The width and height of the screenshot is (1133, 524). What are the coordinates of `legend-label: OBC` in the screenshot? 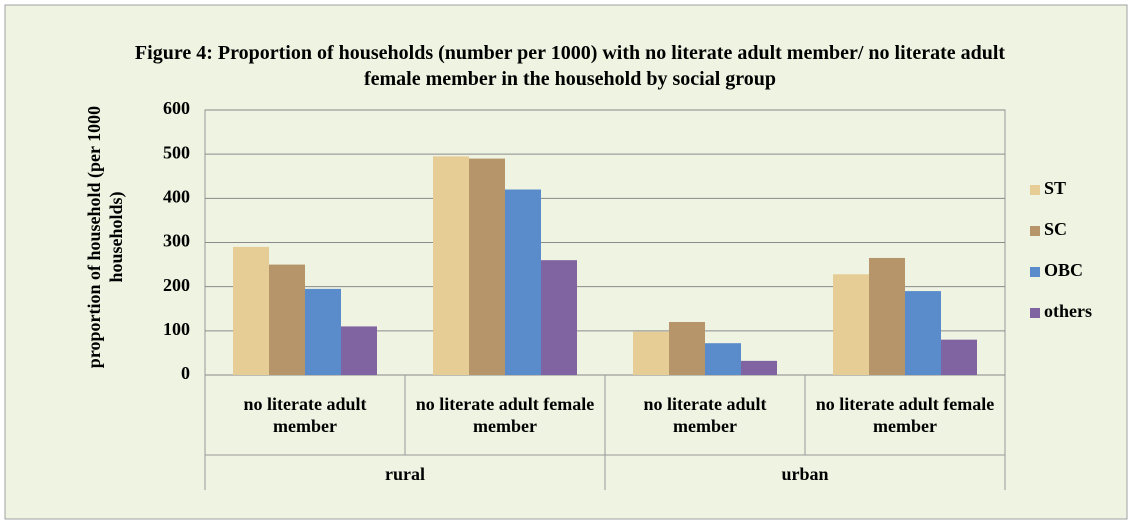 It's located at (1063, 270).